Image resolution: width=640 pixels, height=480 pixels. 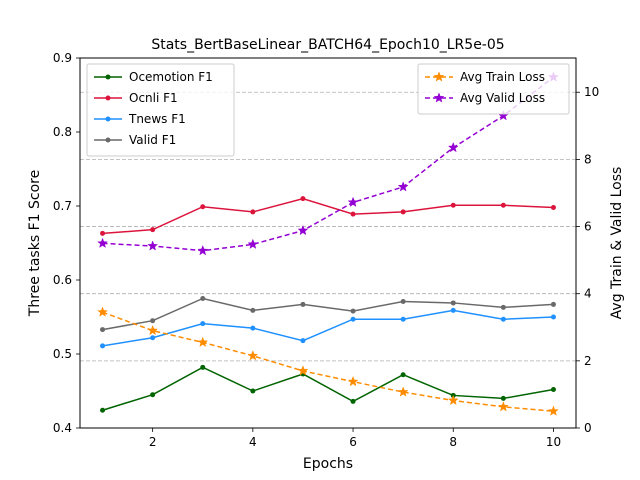 I want to click on right-tick-label: 2, so click(x=588, y=361).